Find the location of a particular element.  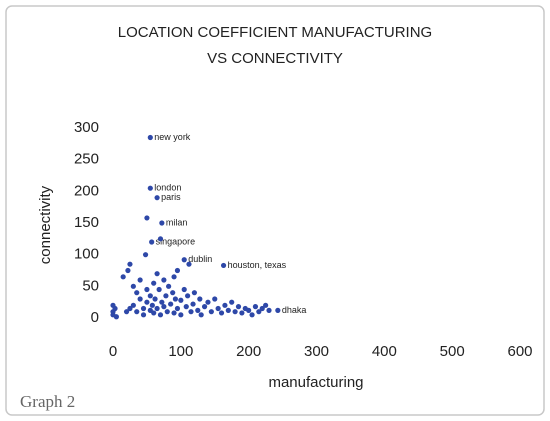

x-tick-label: 300 is located at coordinates (316, 351).